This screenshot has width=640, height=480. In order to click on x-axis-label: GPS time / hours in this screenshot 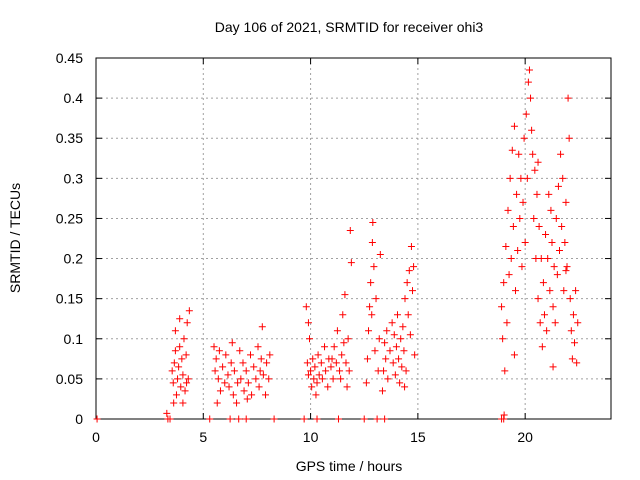, I will do `click(349, 466)`.